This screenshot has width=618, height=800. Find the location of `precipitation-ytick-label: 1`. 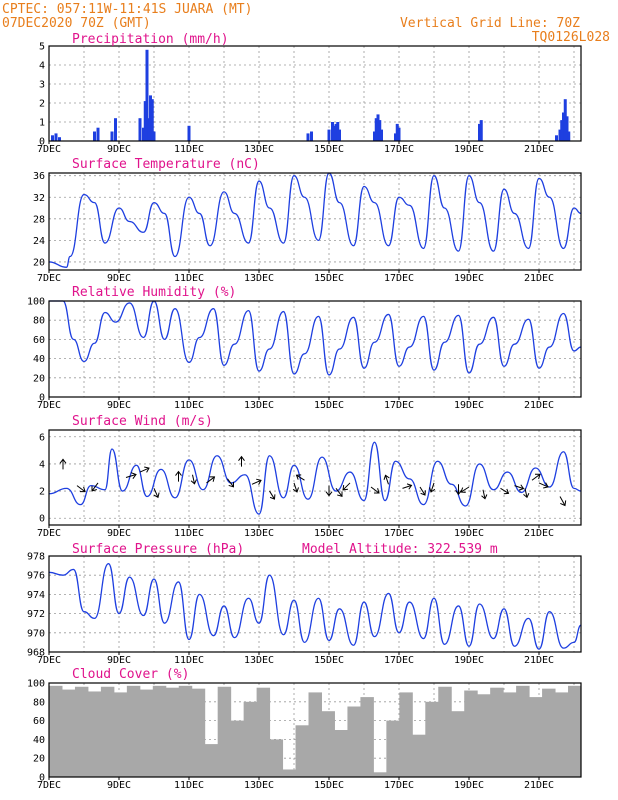

precipitation-ytick-label: 1 is located at coordinates (42, 123).